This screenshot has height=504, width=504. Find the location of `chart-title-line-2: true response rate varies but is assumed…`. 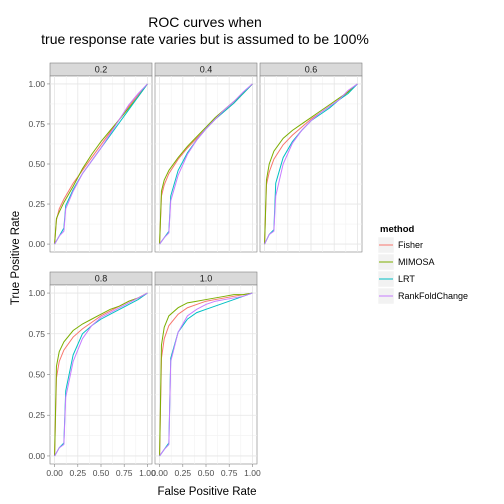

chart-title-line-2: true response rate varies but is assumed… is located at coordinates (205, 39).